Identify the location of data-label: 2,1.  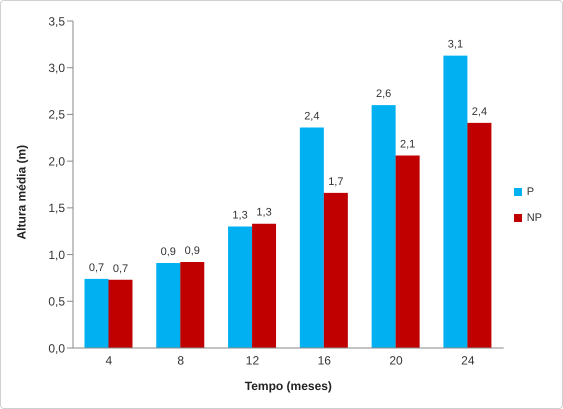
(408, 144).